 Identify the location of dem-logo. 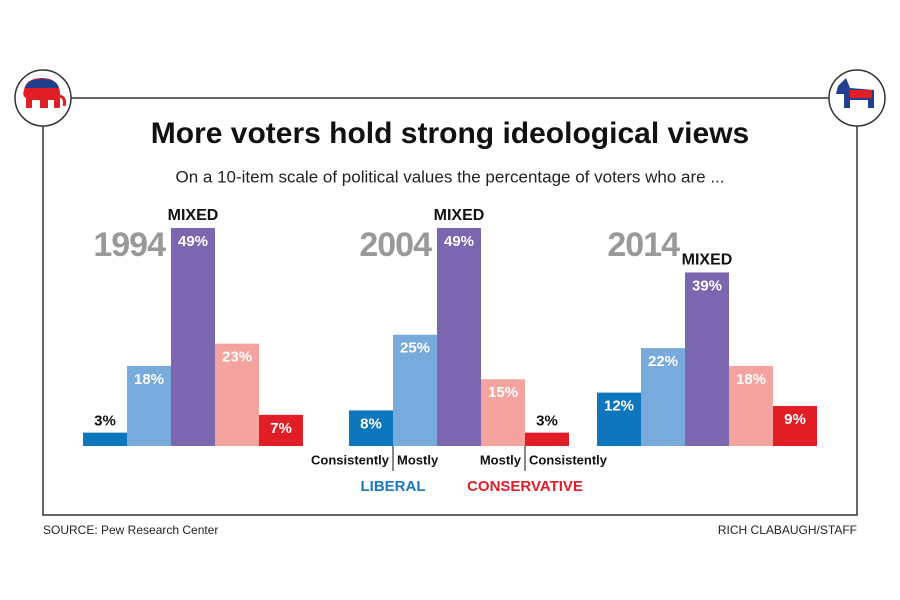
(857, 98).